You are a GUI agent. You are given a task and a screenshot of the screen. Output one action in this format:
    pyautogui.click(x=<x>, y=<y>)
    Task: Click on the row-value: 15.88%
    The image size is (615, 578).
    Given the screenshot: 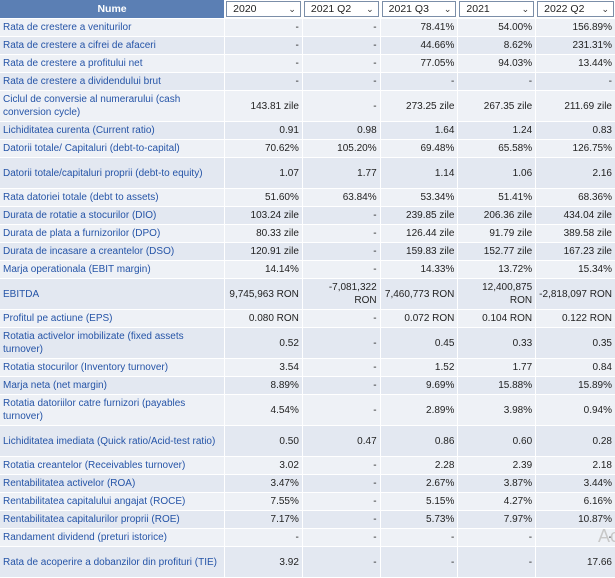 What is the action you would take?
    pyautogui.click(x=497, y=385)
    